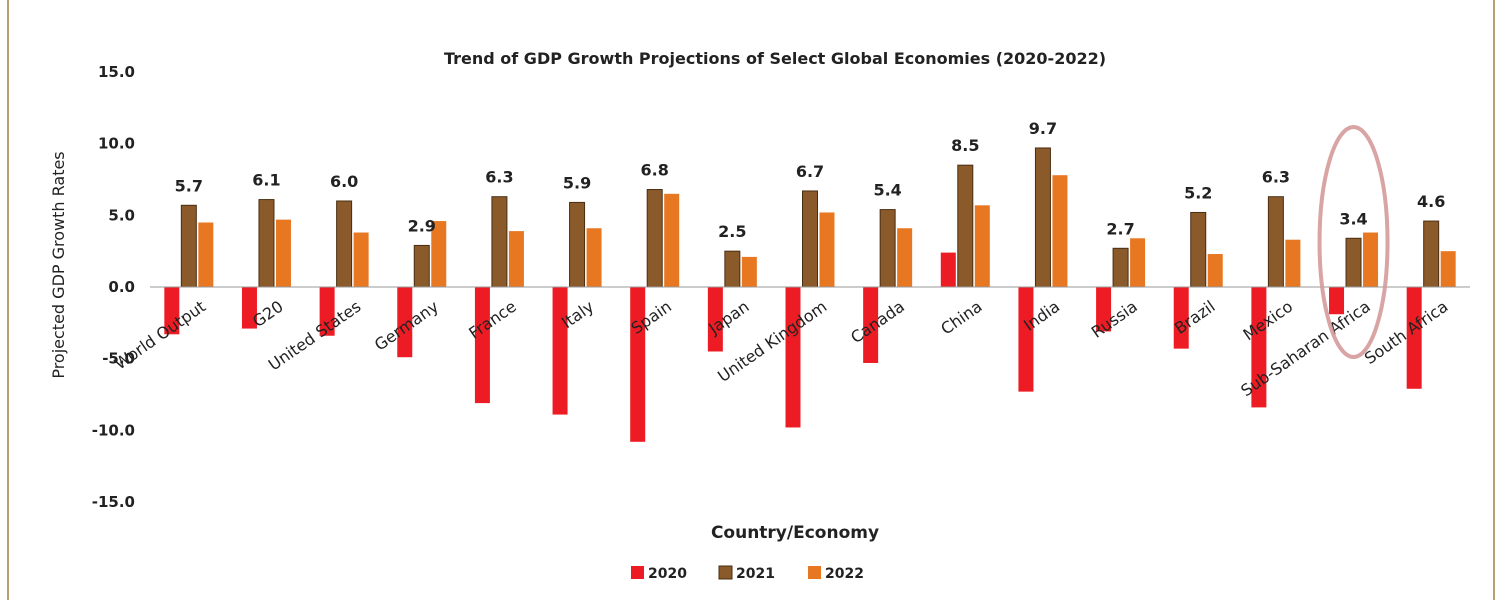  Describe the element at coordinates (405, 322) in the screenshot. I see `bar-2020-germany` at that location.